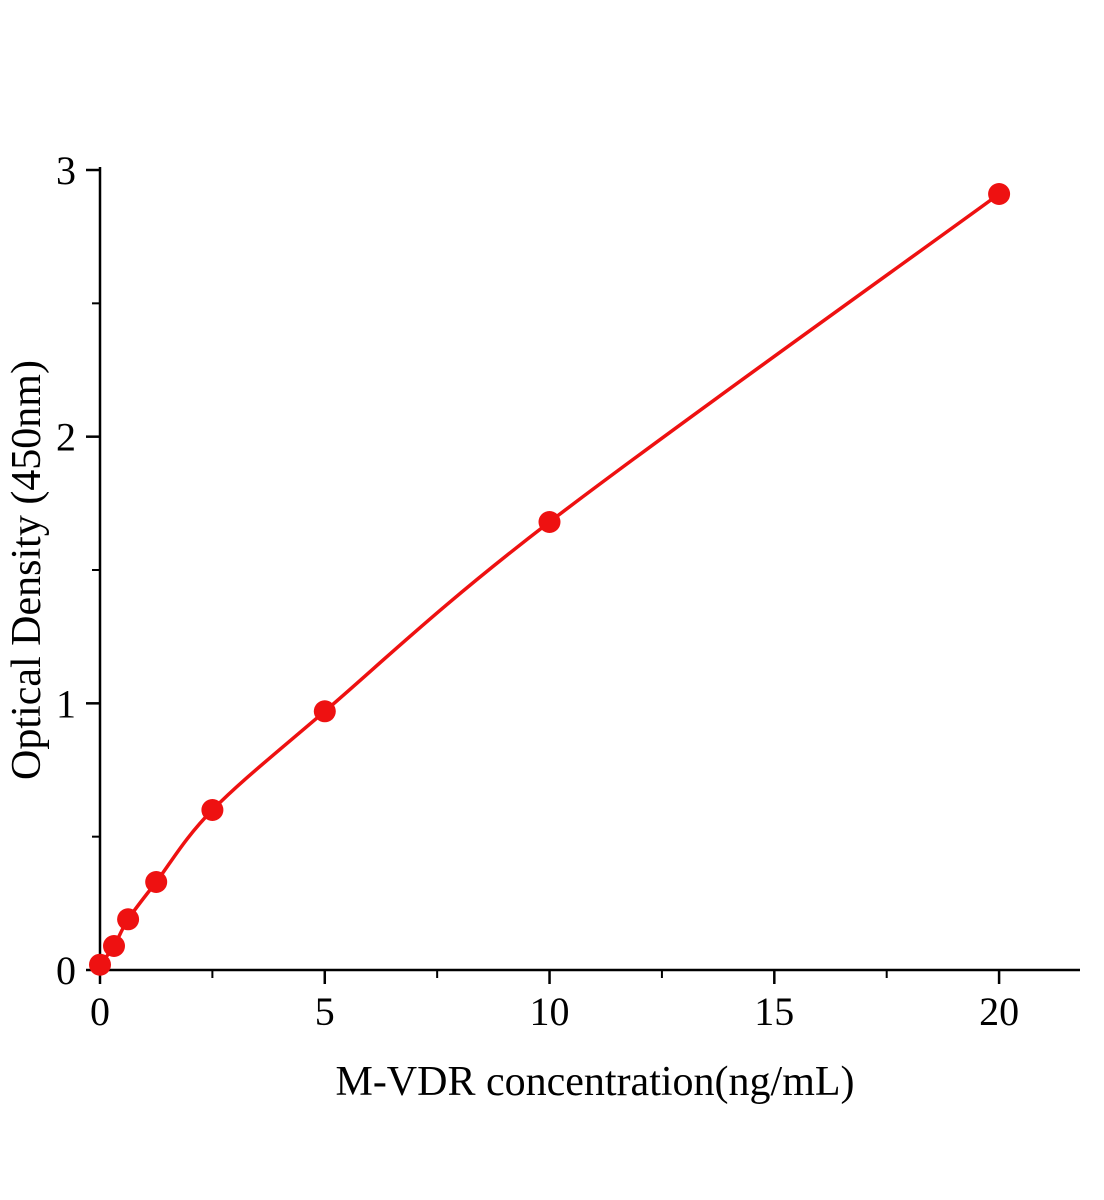 The width and height of the screenshot is (1104, 1200). Describe the element at coordinates (66, 970) in the screenshot. I see `y-tick-label: 0` at that location.